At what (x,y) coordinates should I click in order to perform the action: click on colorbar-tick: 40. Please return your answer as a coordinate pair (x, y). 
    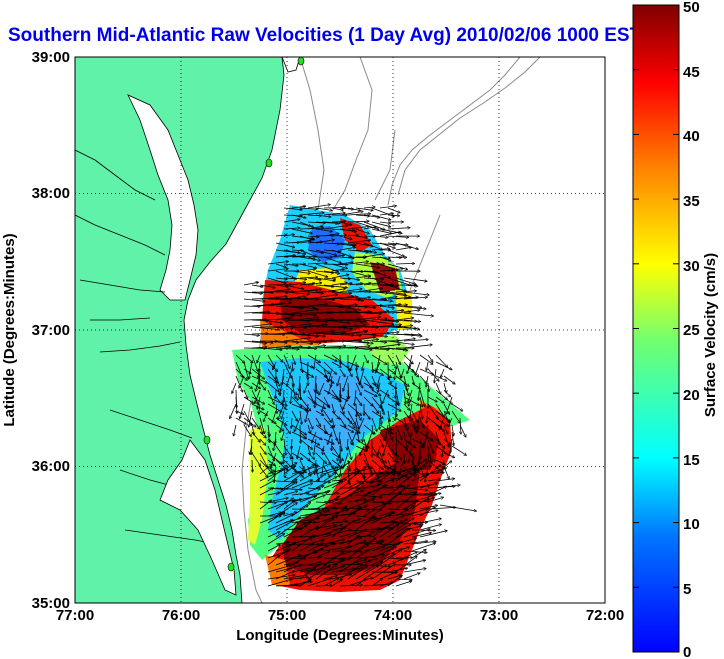
    Looking at the image, I should click on (691, 136).